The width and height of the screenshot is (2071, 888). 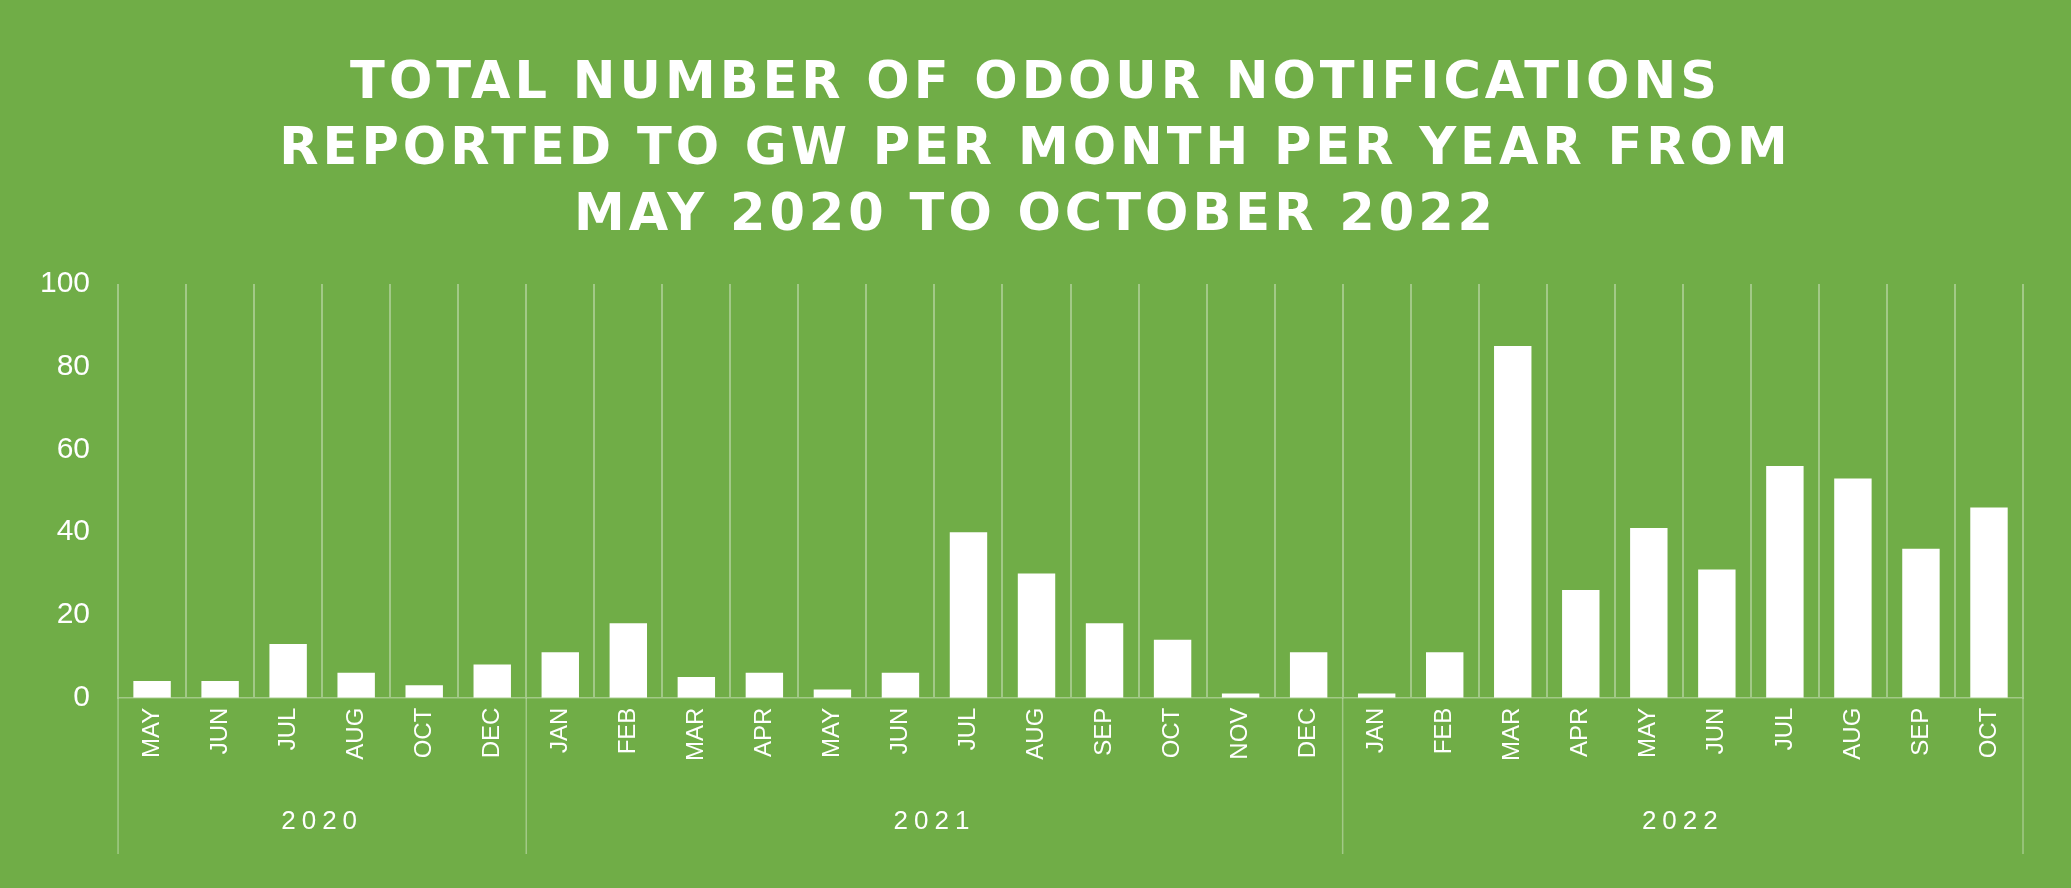 What do you see at coordinates (73, 447) in the screenshot?
I see `y-tick-label: 60` at bounding box center [73, 447].